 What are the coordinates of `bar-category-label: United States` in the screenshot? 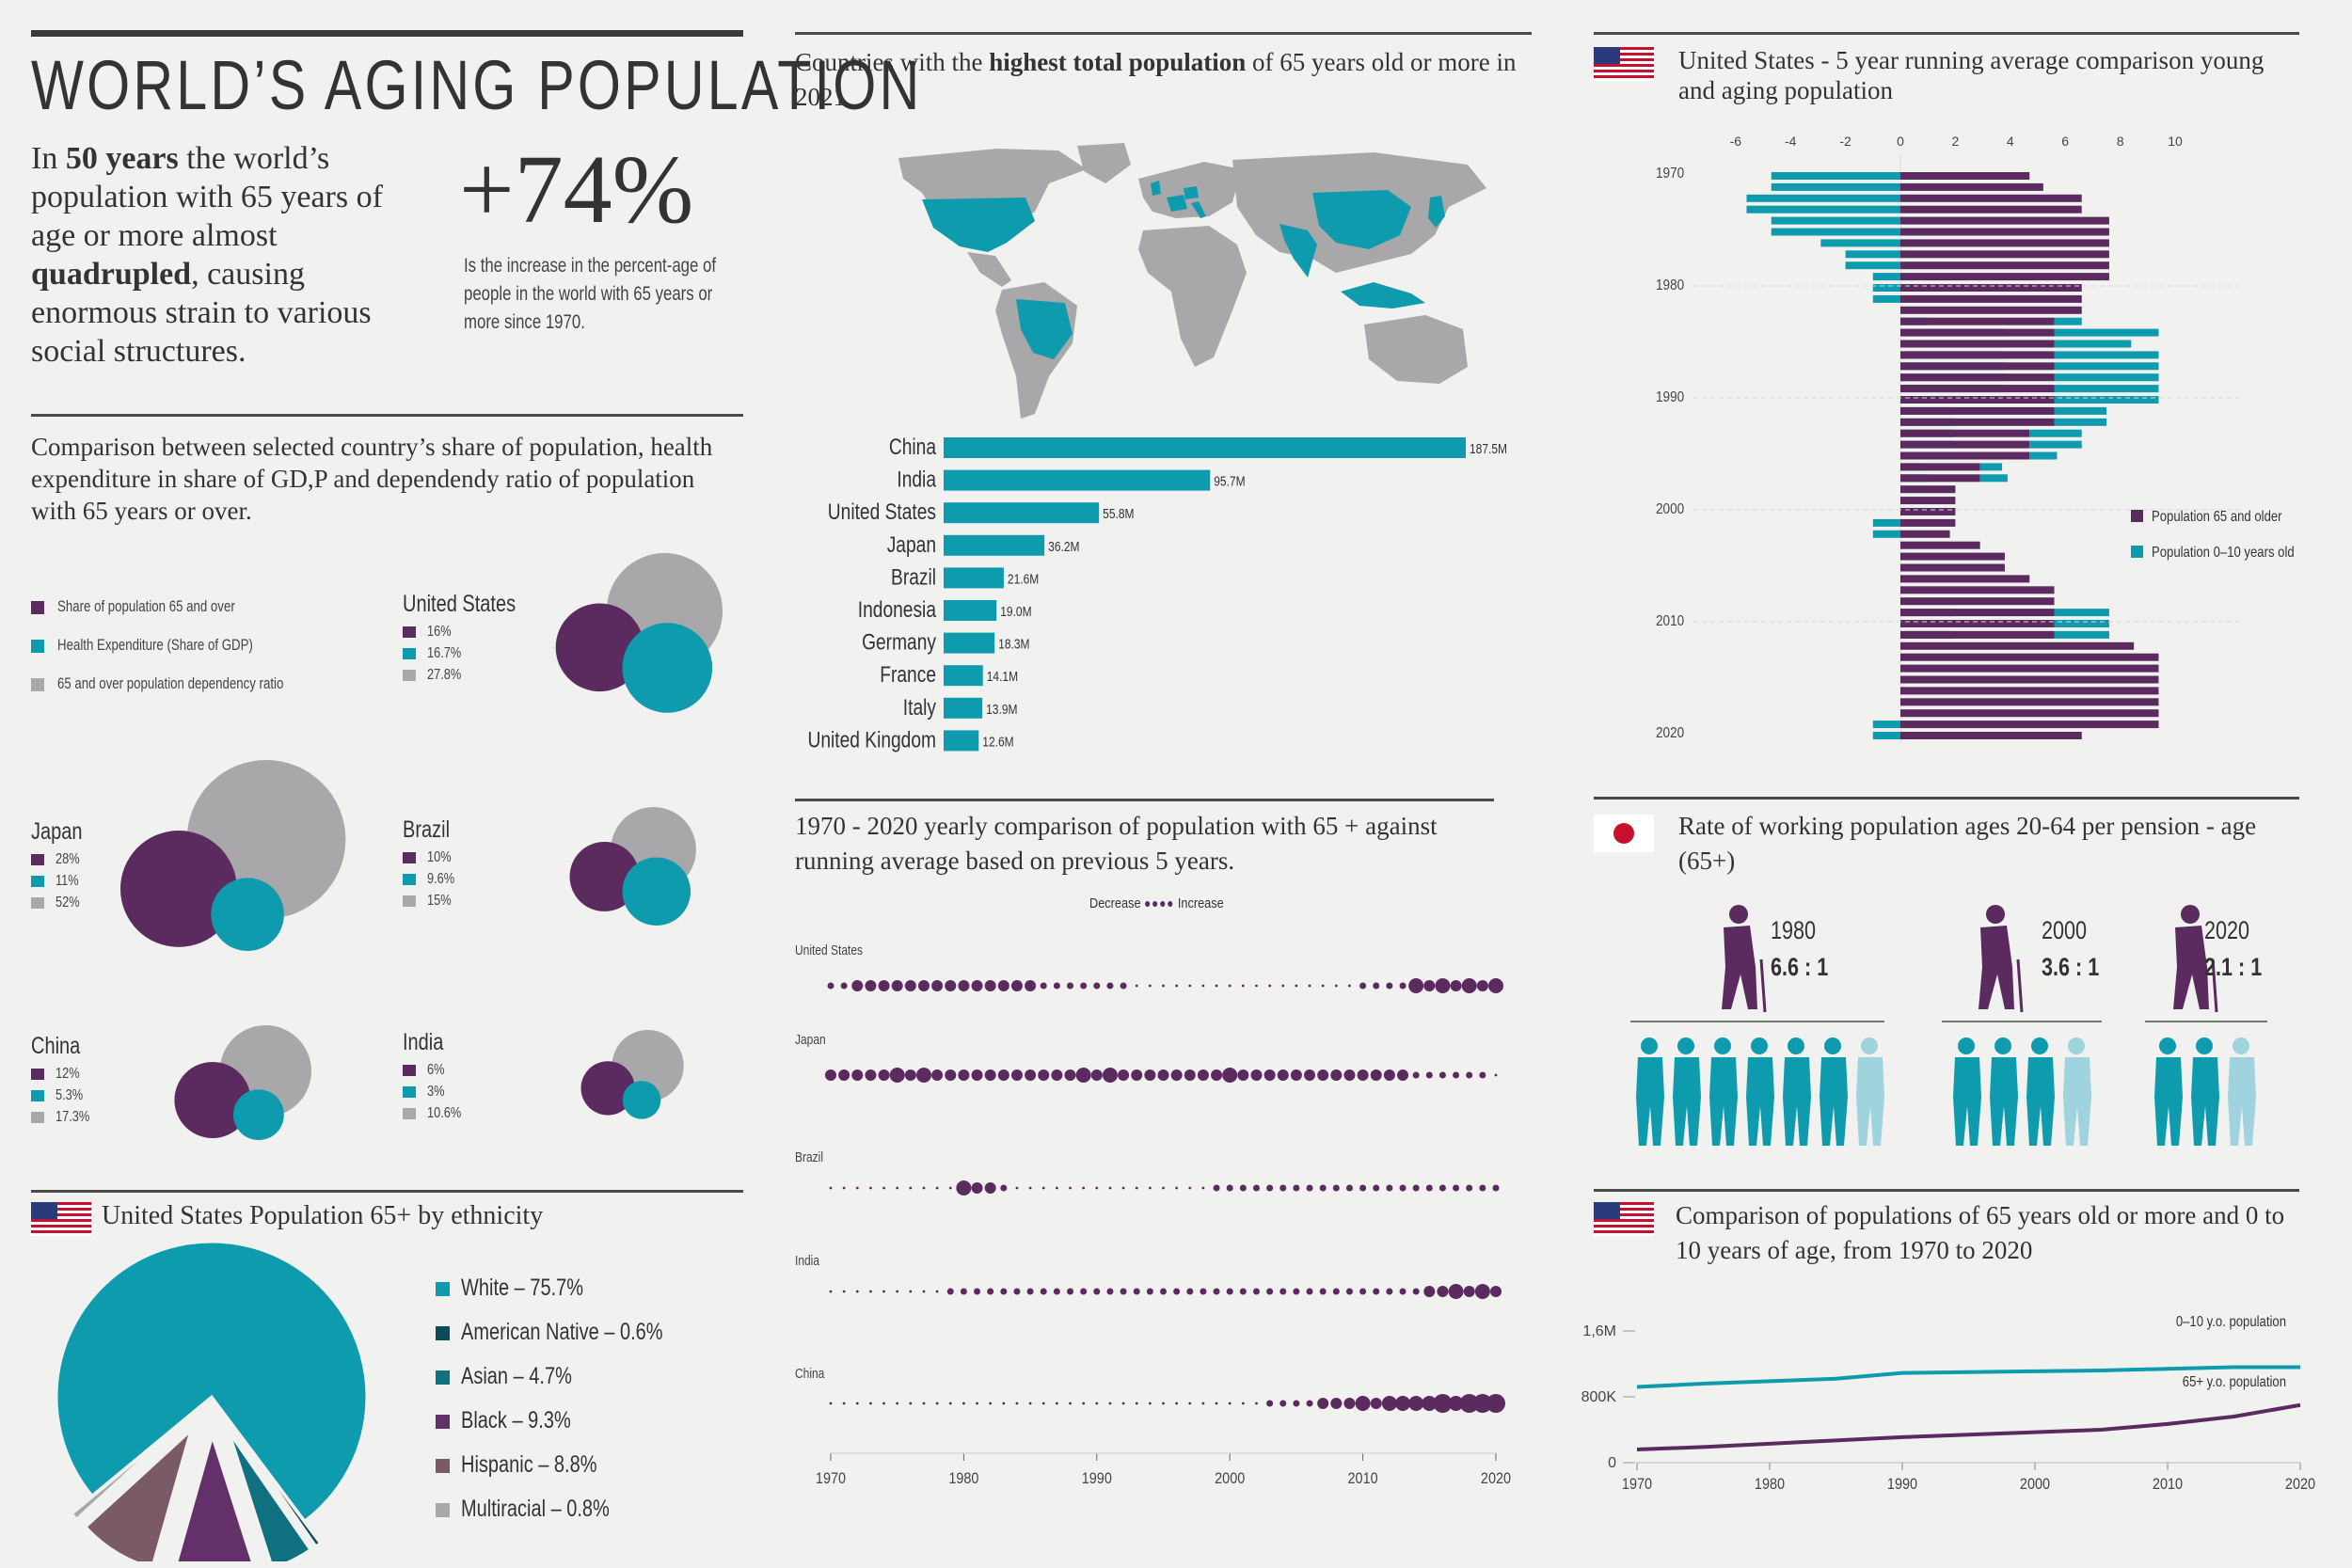 It's located at (882, 512).